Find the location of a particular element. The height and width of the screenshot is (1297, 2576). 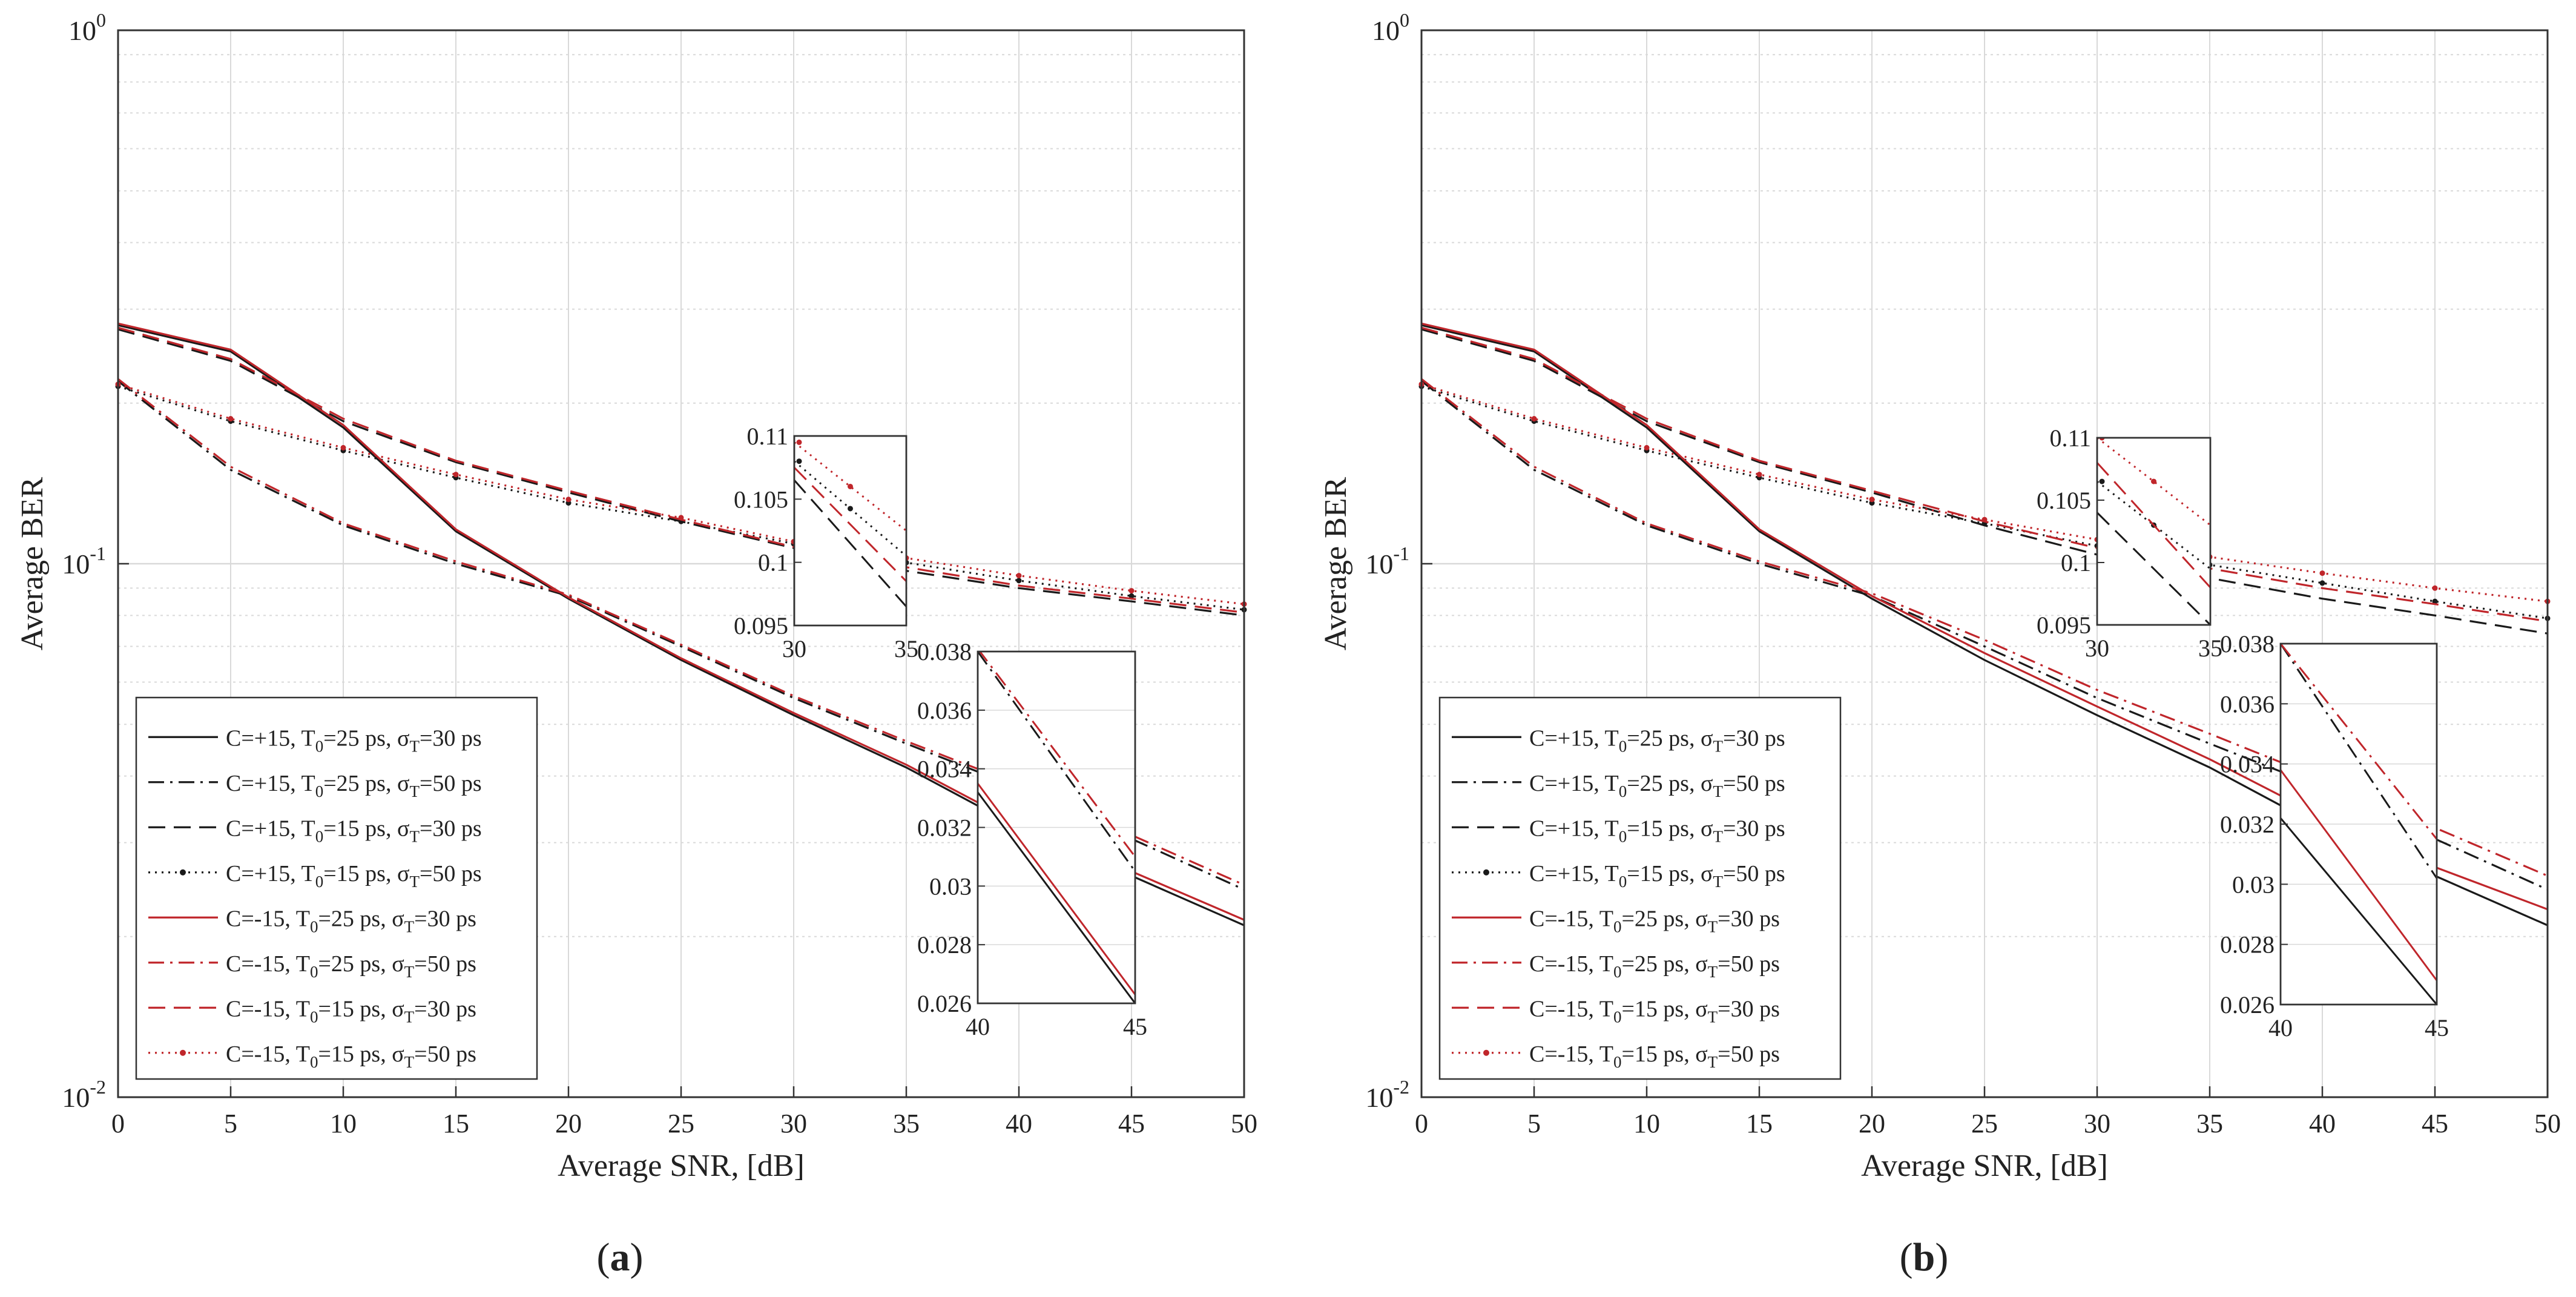

legend-box is located at coordinates (336, 888).